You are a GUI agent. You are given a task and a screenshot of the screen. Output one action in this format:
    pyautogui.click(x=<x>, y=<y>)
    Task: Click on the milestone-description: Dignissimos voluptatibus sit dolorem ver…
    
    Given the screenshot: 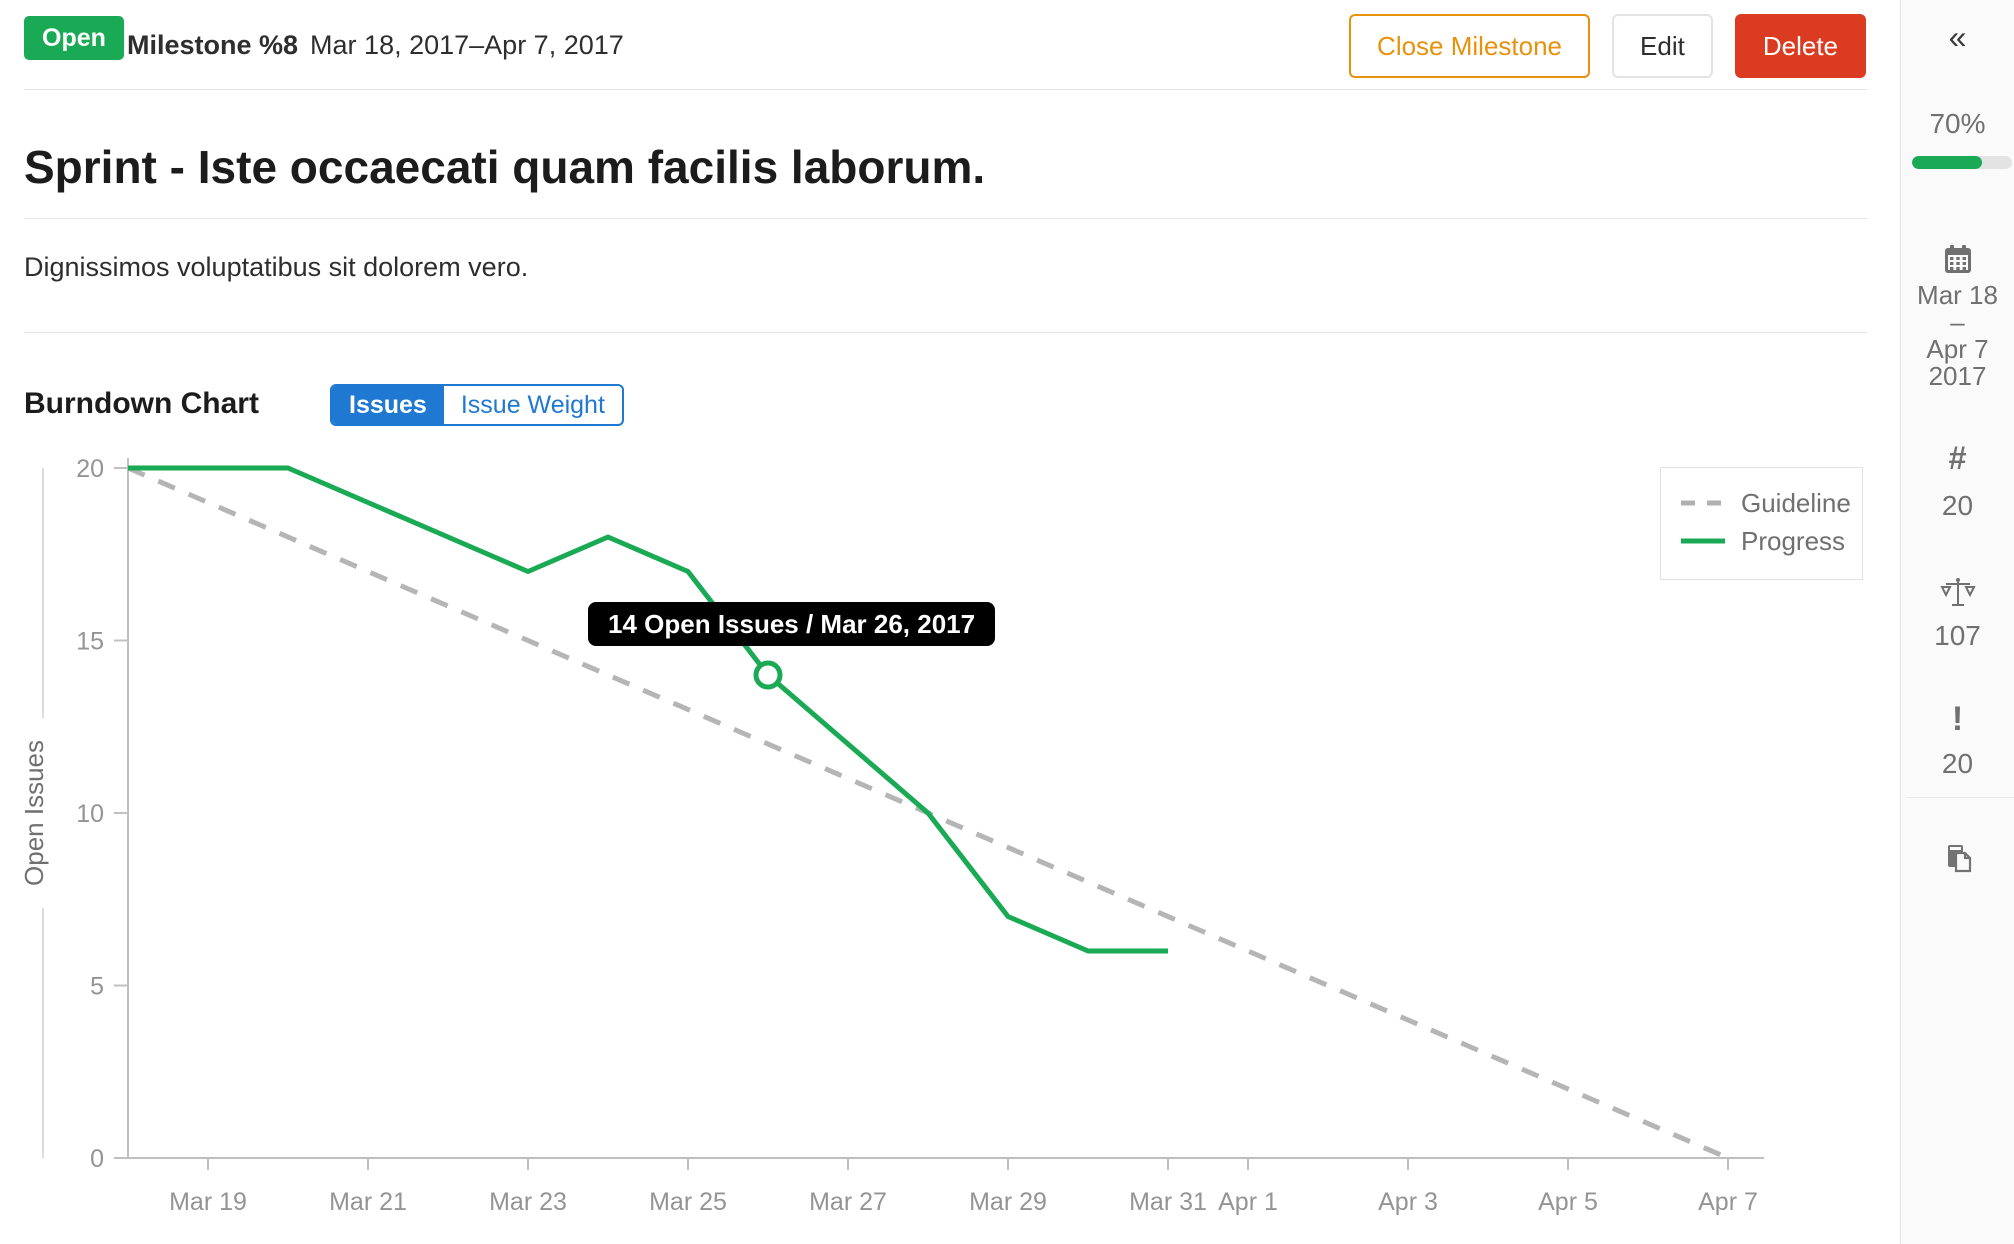 What is the action you would take?
    pyautogui.click(x=276, y=267)
    